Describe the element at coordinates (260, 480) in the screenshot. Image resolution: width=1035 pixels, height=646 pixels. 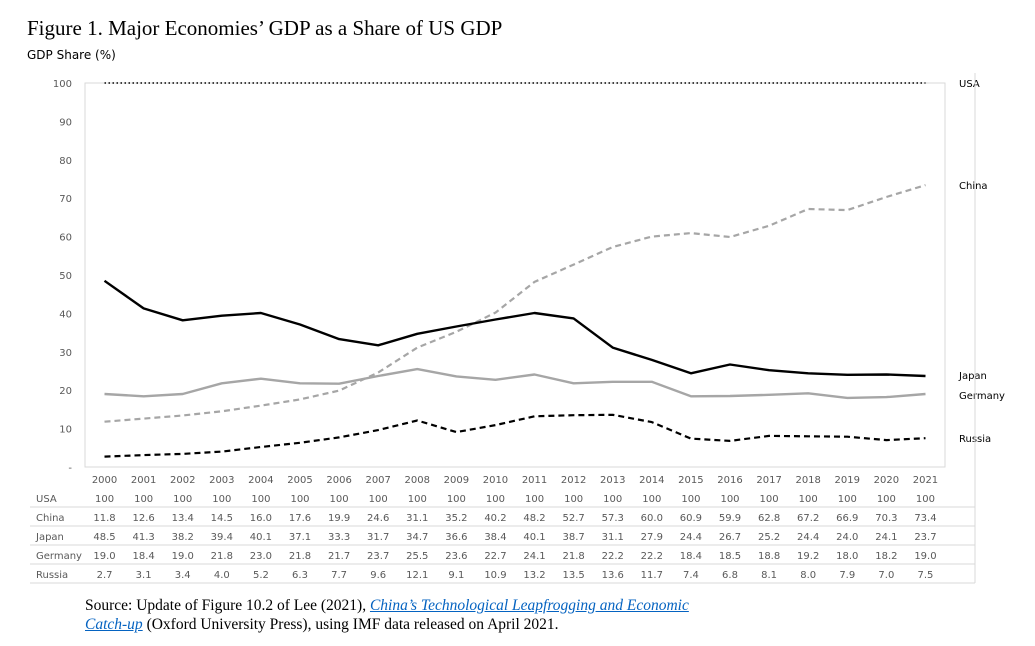
I see `x-tick-label: 2004` at that location.